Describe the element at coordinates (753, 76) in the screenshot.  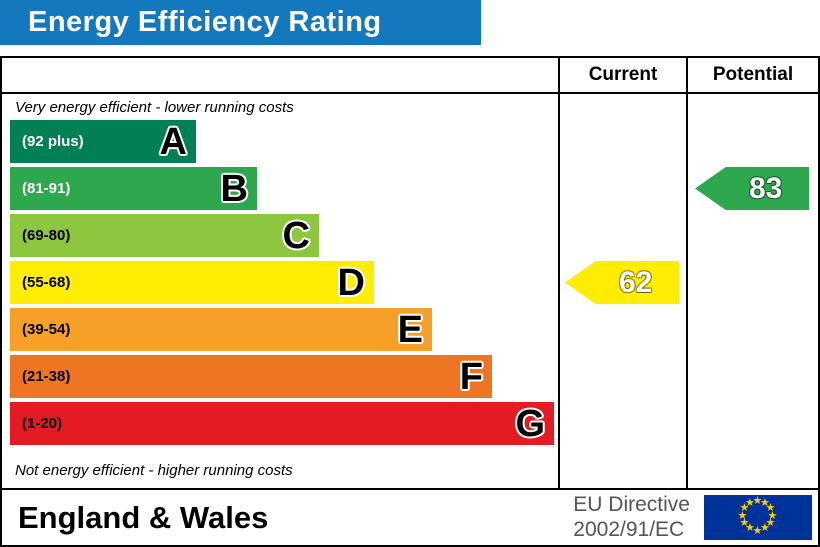
I see `potential-column-header: Potential` at that location.